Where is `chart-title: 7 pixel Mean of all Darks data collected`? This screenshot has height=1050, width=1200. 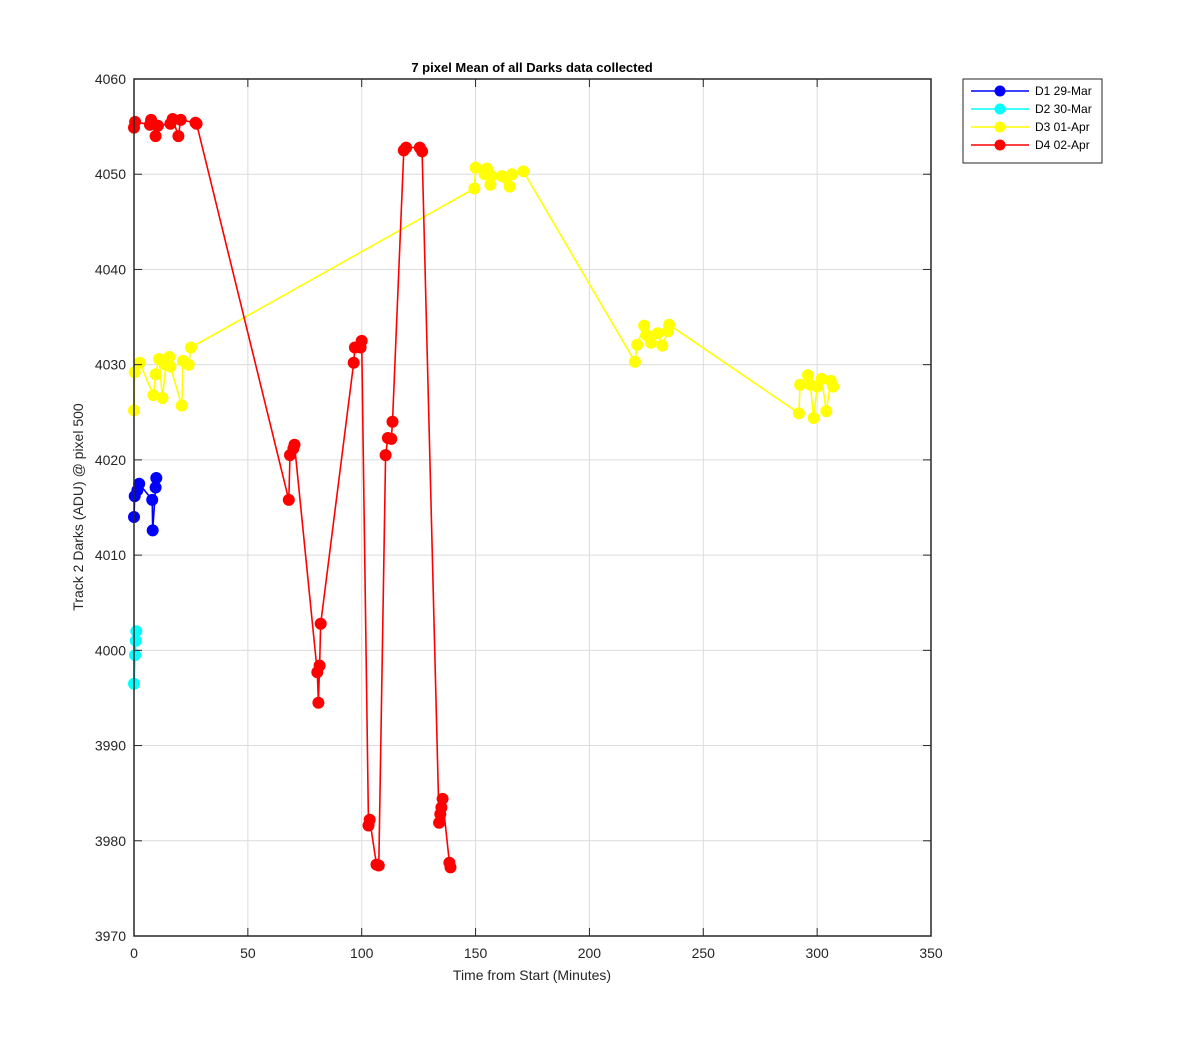
chart-title: 7 pixel Mean of all Darks data collected is located at coordinates (531, 67).